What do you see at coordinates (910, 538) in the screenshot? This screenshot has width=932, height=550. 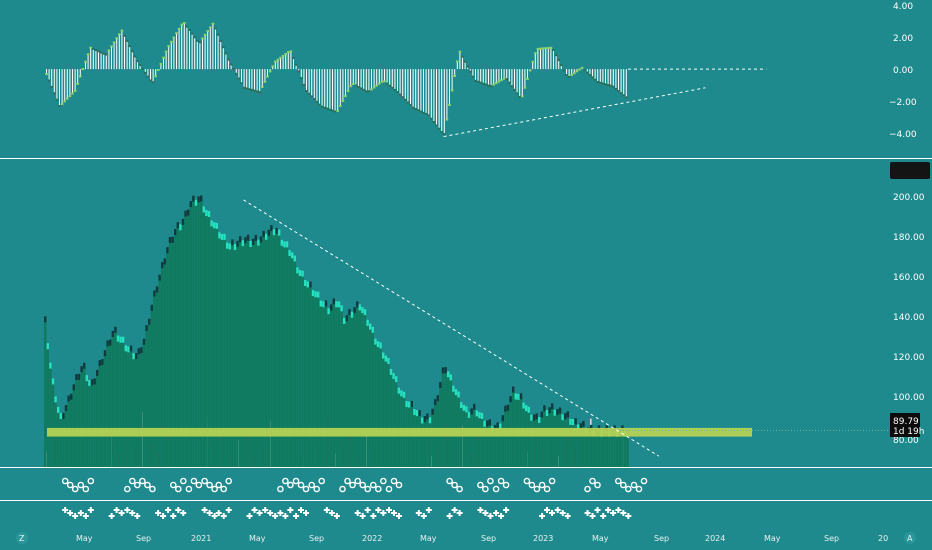 I see `auto-scale-icon` at bounding box center [910, 538].